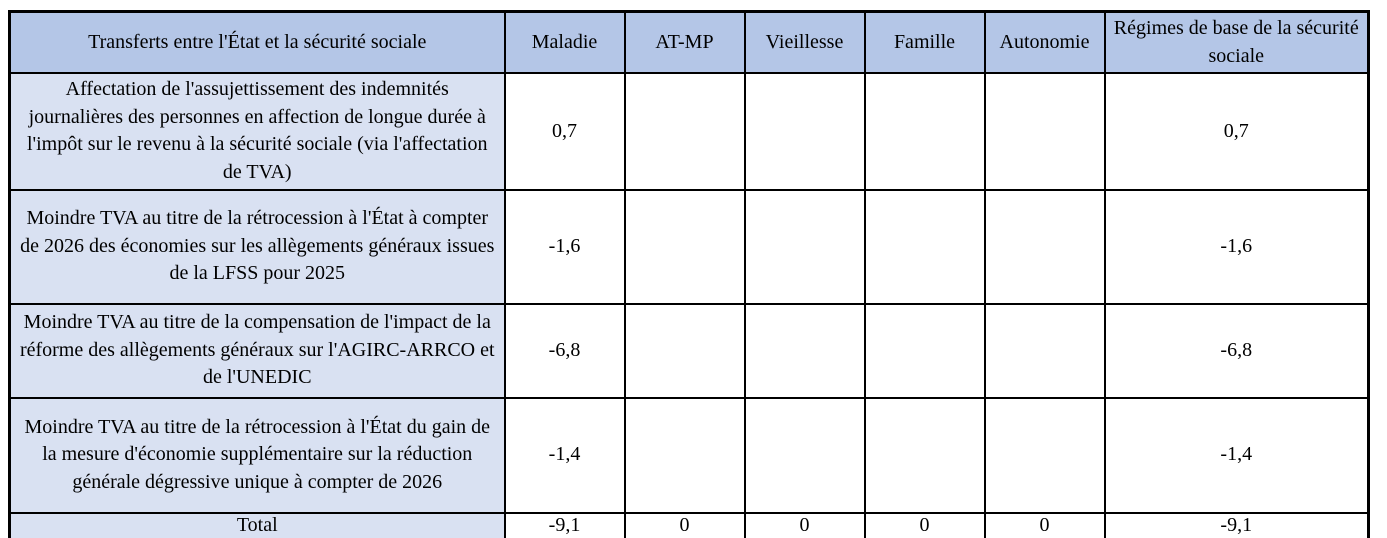  I want to click on total-row: Total -9,1 0 0 0 0 -9,1, so click(689, 524).